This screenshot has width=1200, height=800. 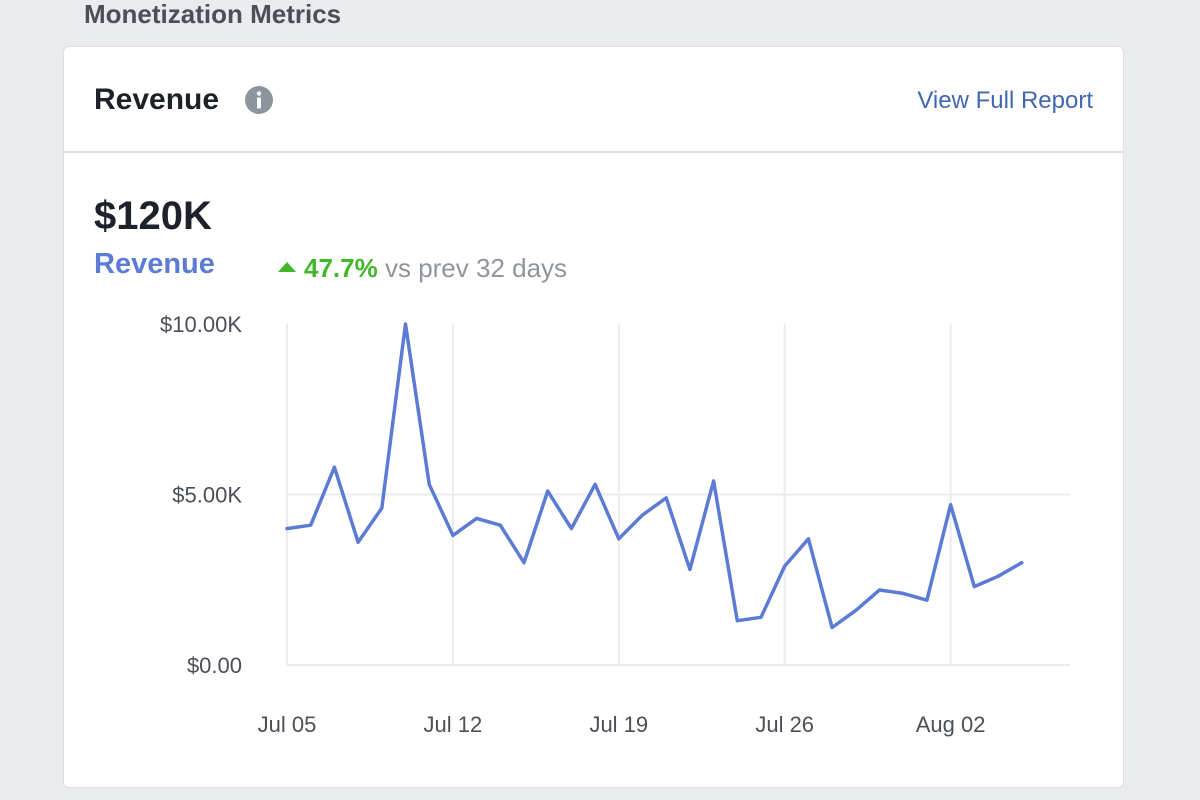 What do you see at coordinates (341, 268) in the screenshot?
I see `change-percent: 47.7%` at bounding box center [341, 268].